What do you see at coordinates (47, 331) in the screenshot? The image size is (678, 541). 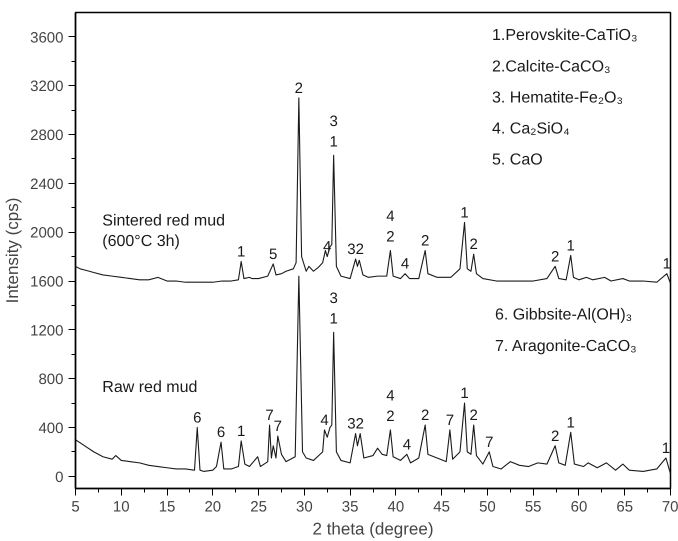 I see `y-tick-label: 1200` at bounding box center [47, 331].